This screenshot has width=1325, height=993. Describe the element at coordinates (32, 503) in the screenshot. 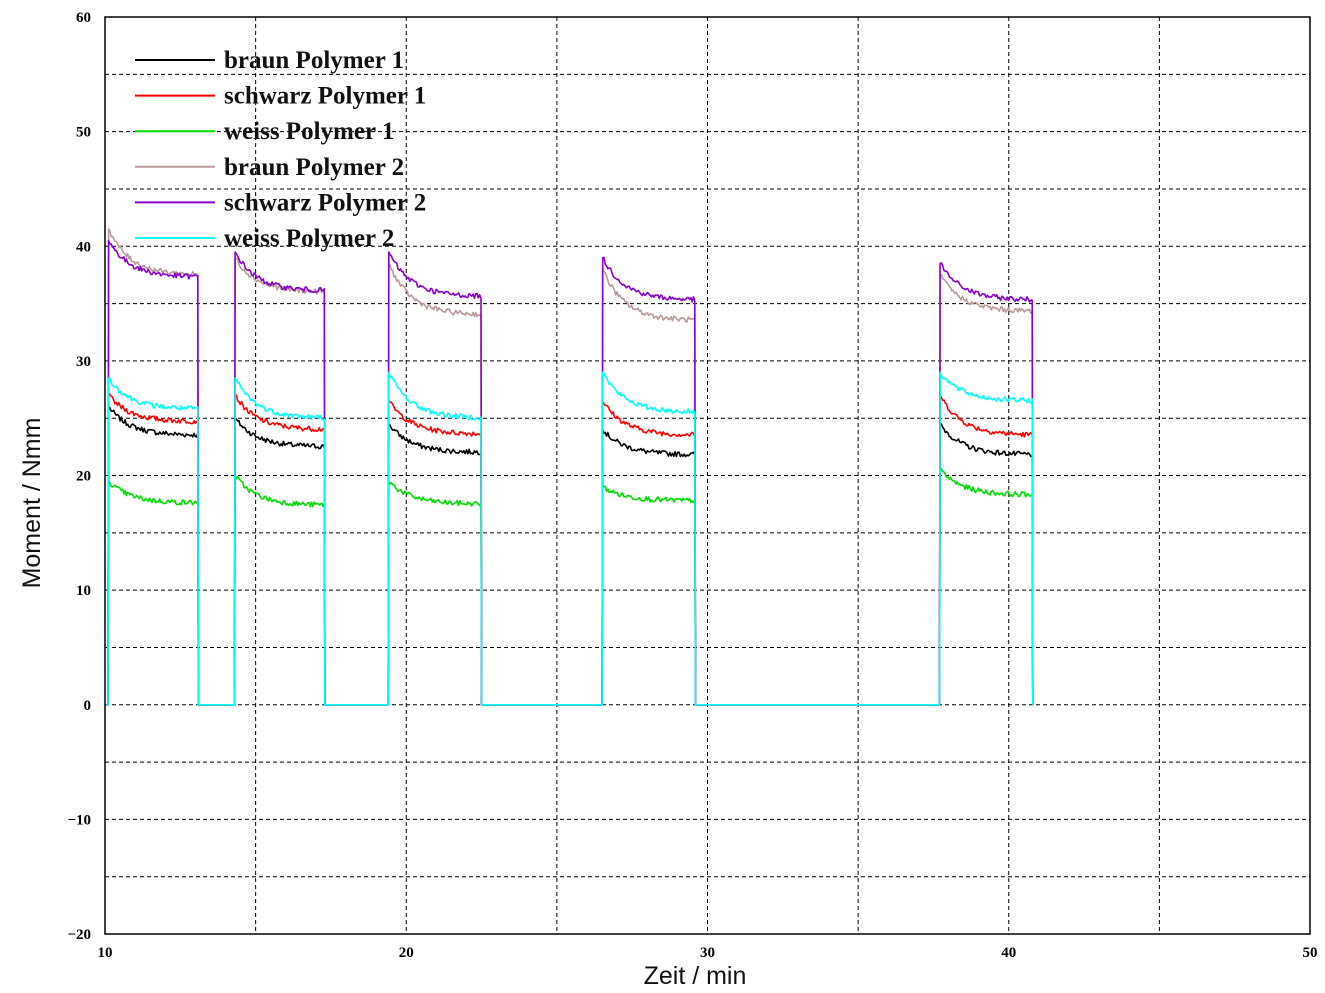

I see `y-axis-title: Moment / Nmm` at that location.